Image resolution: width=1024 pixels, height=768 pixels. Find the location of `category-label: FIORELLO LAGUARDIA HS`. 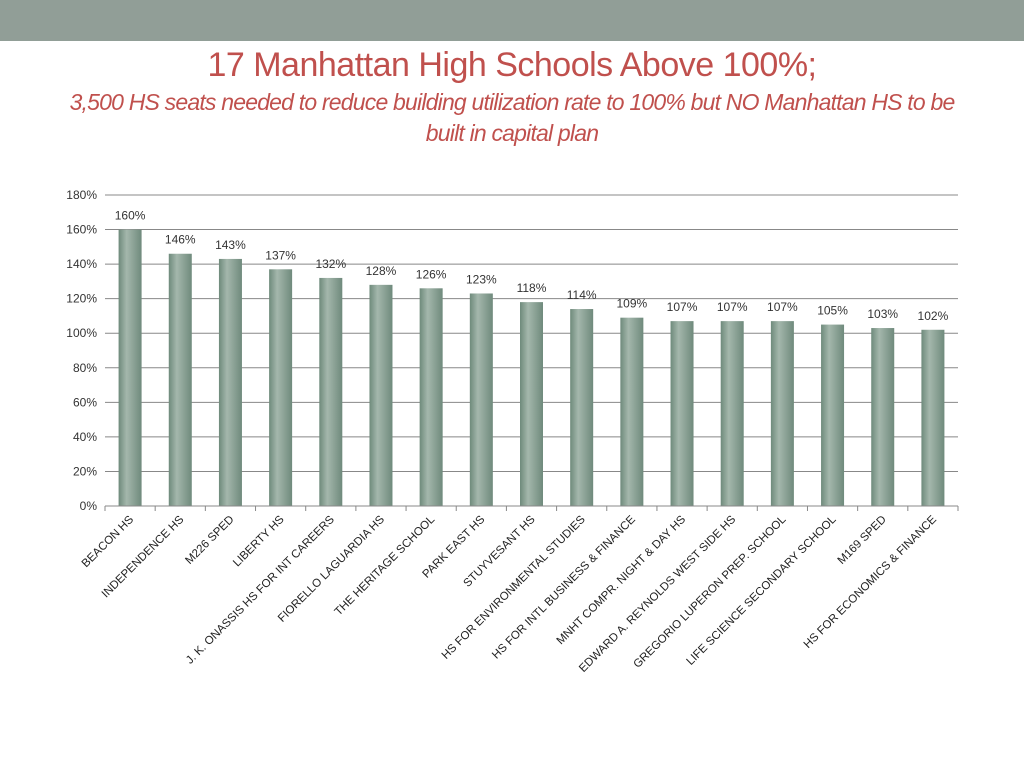

category-label: FIORELLO LAGUARDIA HS is located at coordinates (331, 568).